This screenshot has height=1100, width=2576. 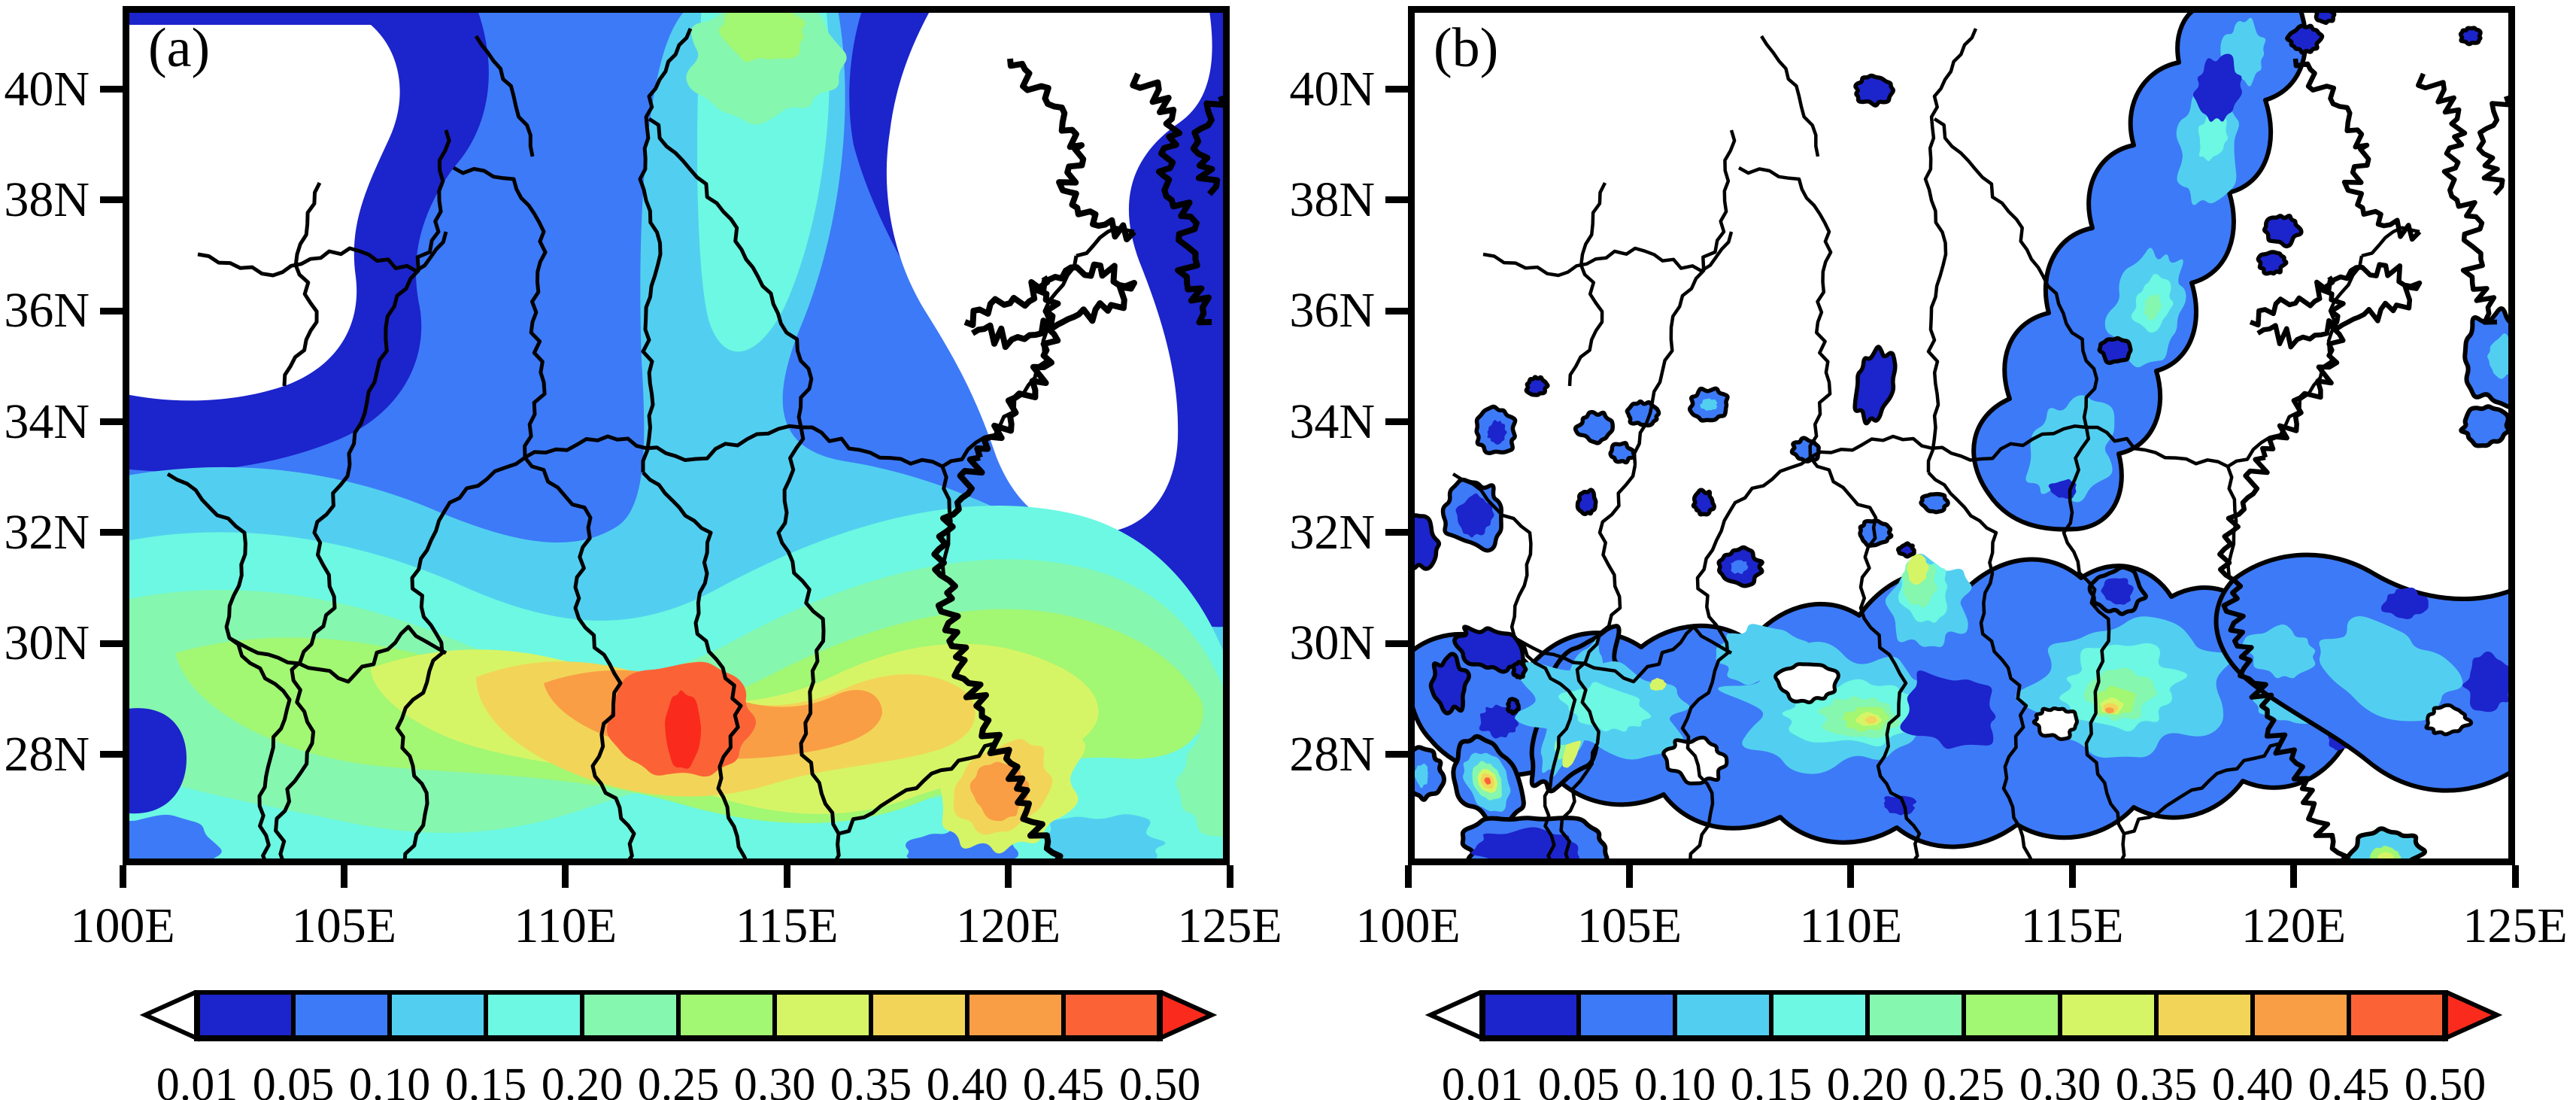 I want to click on lon-tick-label: 105E, so click(x=344, y=925).